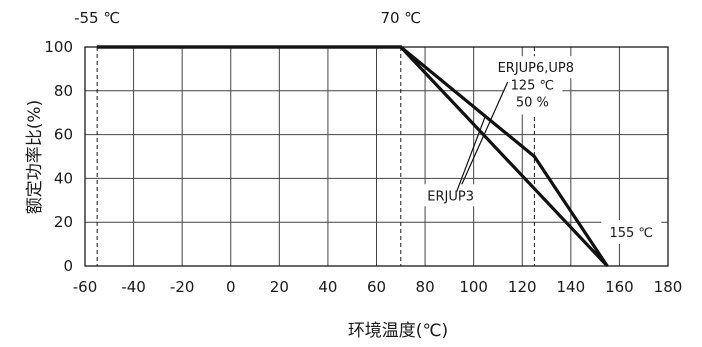  I want to click on series-label: ERJUP6,UP8, so click(536, 68).